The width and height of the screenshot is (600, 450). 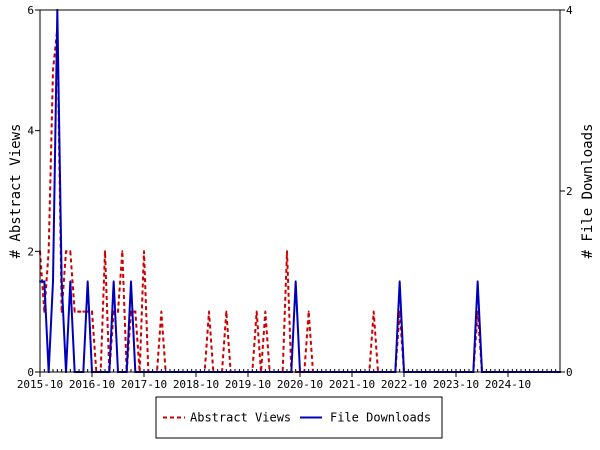 I want to click on right-y-tick-label: 4, so click(x=569, y=10).